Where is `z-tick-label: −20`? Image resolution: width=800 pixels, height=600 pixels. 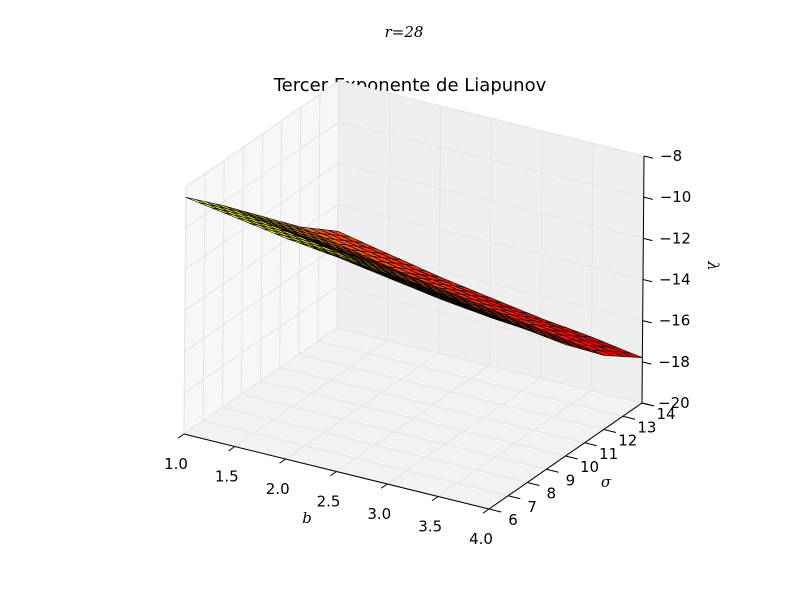
z-tick-label: −20 is located at coordinates (674, 403).